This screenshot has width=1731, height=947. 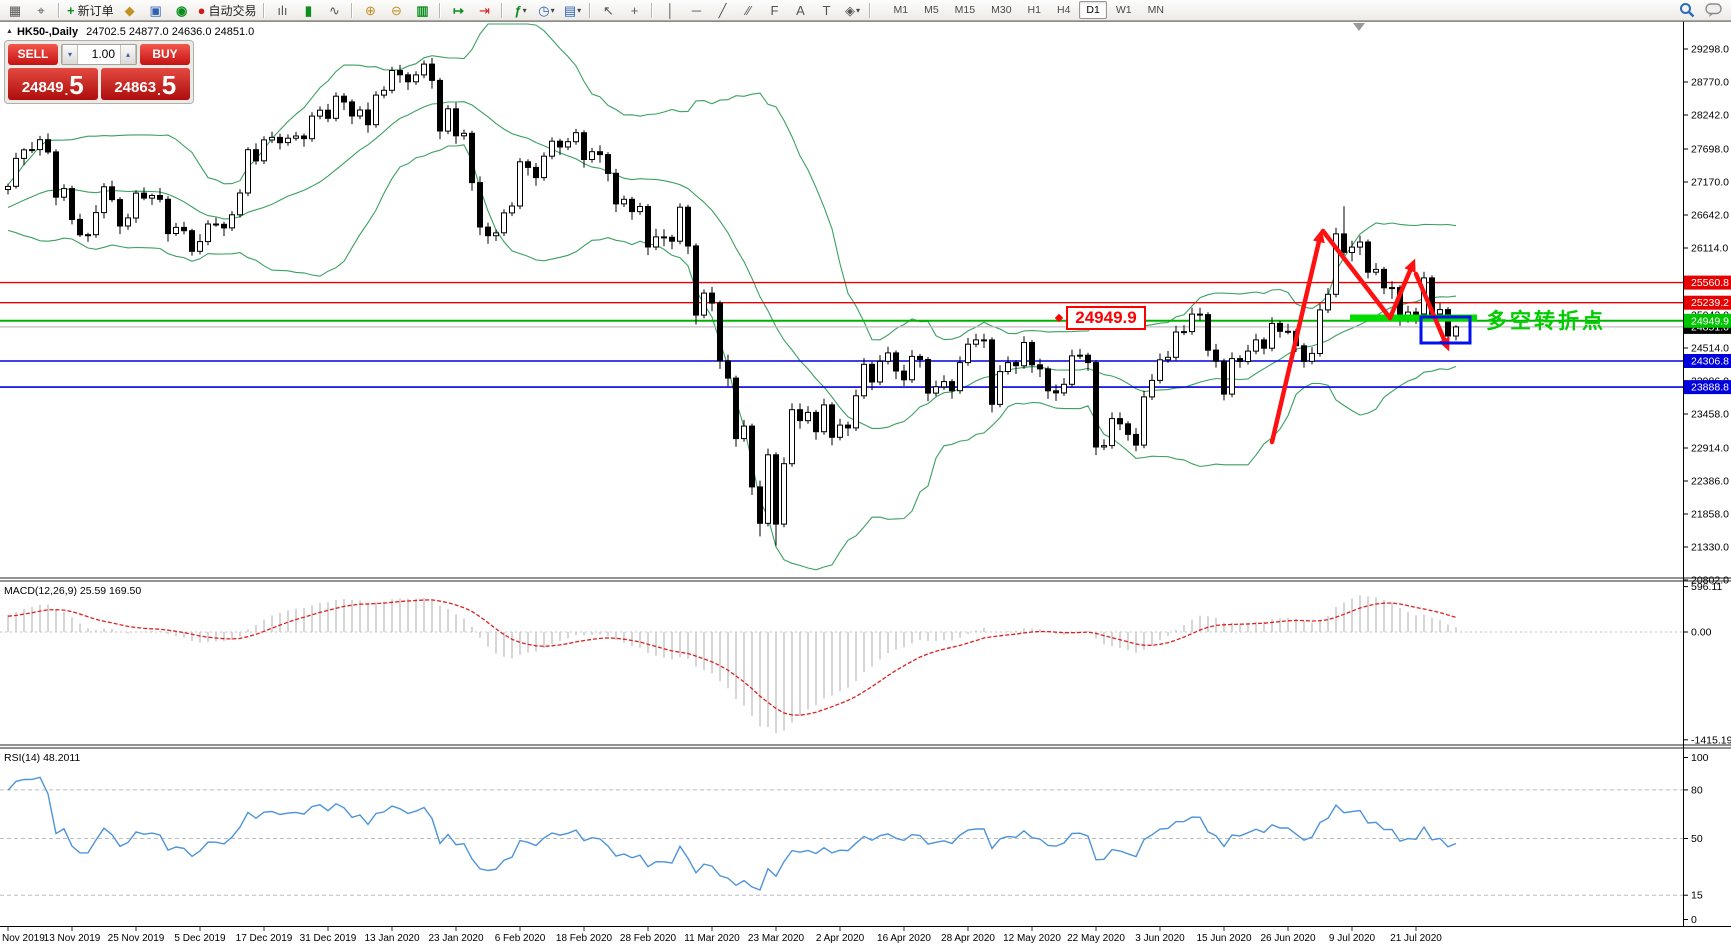 What do you see at coordinates (282, 10) in the screenshot?
I see `bar-chart-icon: ılı` at bounding box center [282, 10].